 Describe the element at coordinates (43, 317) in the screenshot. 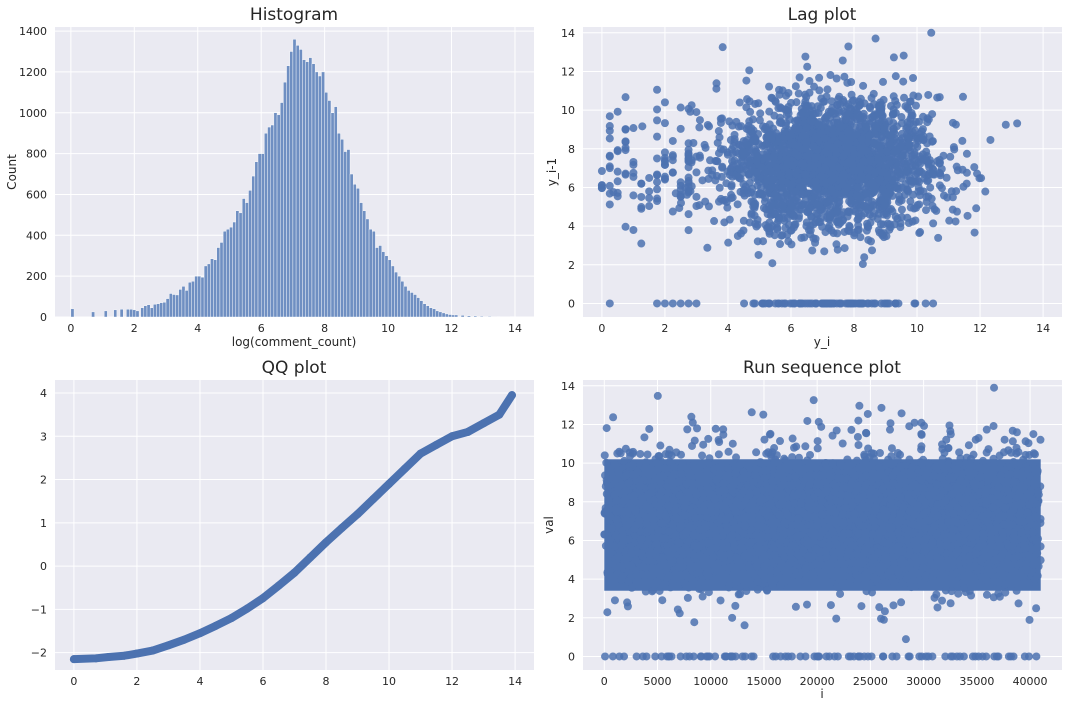

I see `hist-ytick-label: 0` at that location.